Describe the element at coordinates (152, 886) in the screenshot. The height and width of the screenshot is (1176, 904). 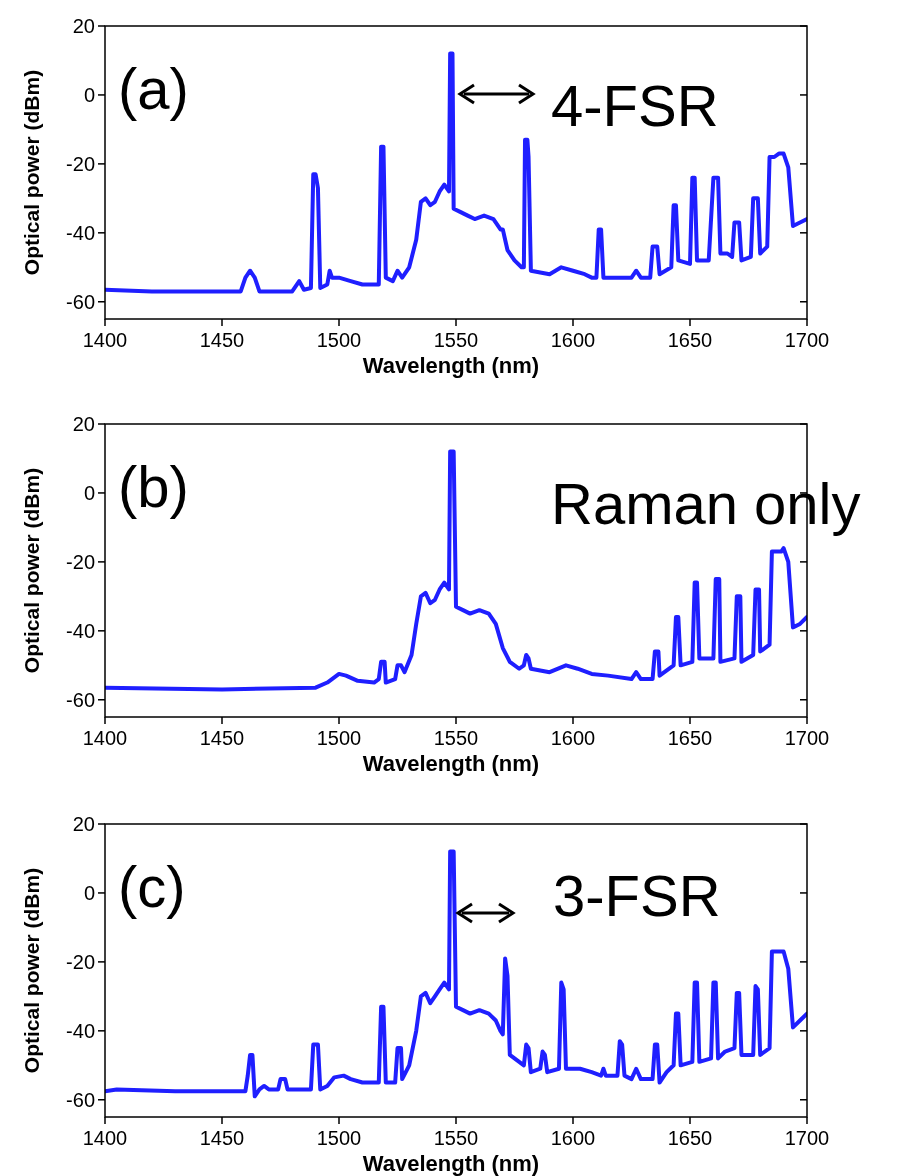
I see `annotation: (c)` at that location.